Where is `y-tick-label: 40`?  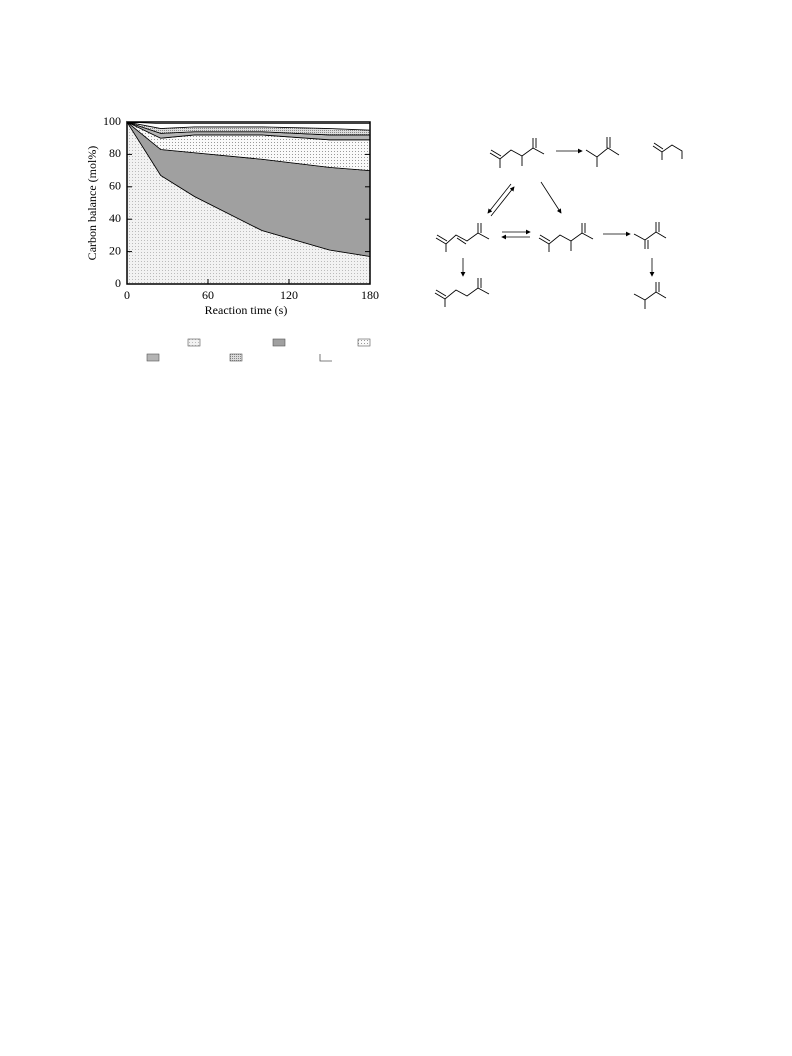
y-tick-label: 40 is located at coordinates (115, 218).